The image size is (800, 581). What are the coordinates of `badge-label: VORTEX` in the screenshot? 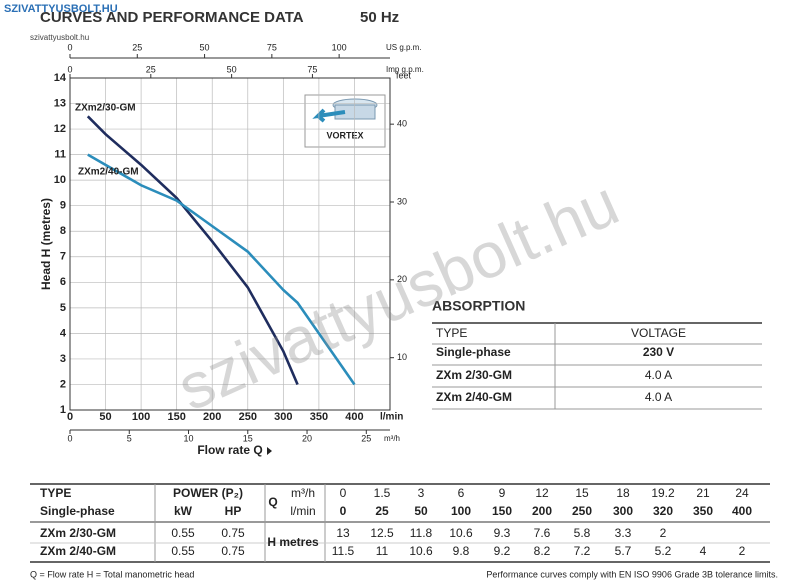 It's located at (344, 135).